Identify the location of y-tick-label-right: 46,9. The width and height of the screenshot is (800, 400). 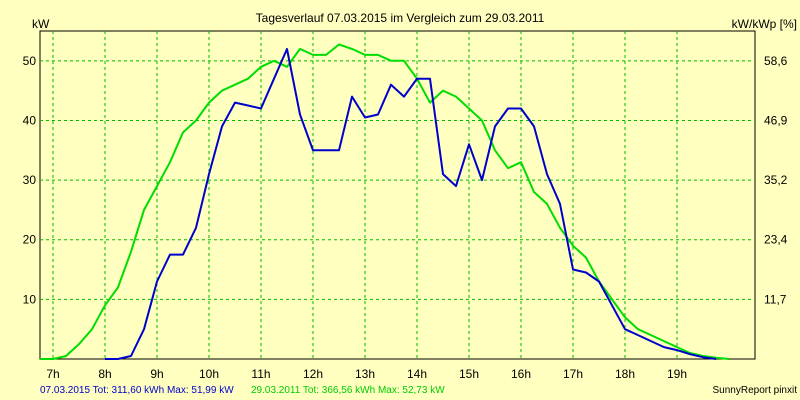
(776, 120).